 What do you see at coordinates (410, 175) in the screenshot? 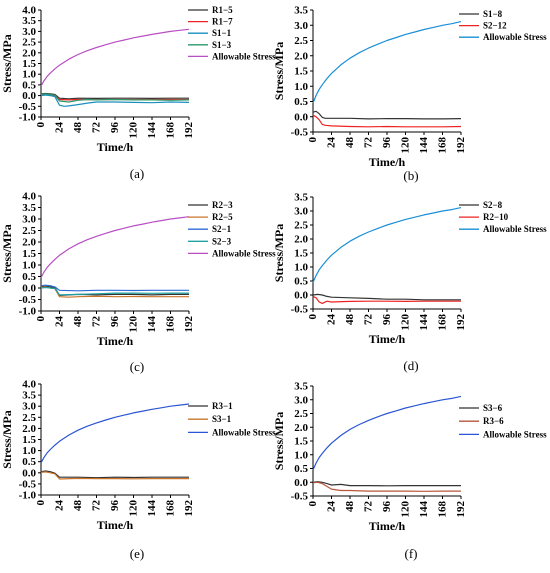
I see `panel-caption: (b)` at bounding box center [410, 175].